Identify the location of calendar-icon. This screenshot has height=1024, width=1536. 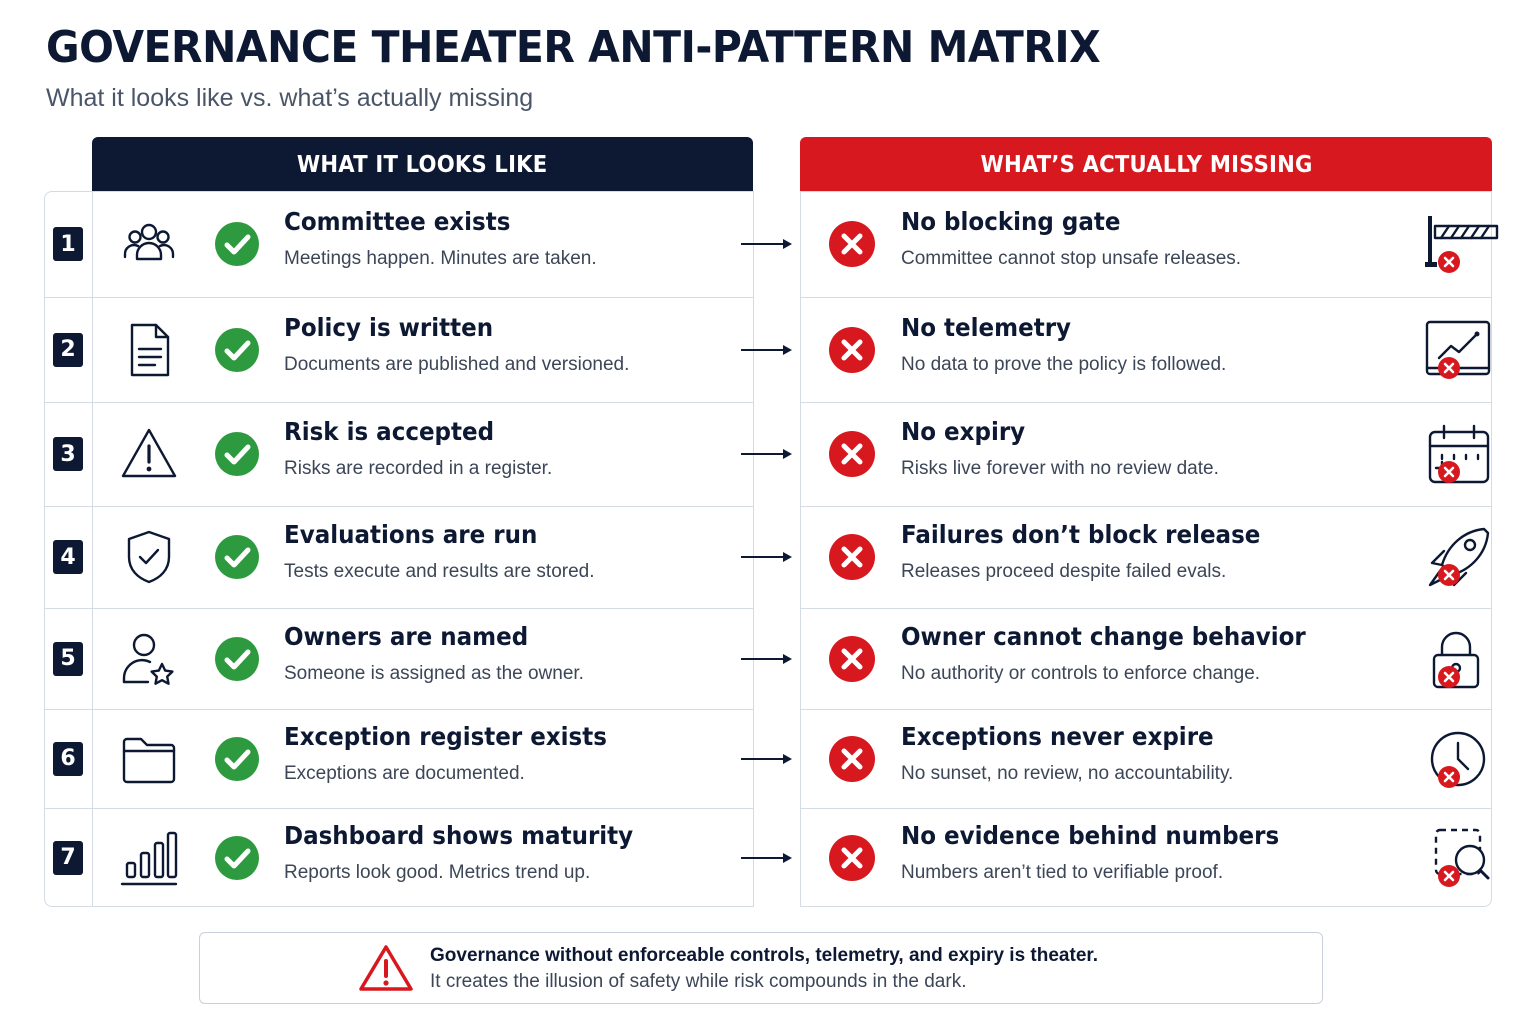
(1432, 457).